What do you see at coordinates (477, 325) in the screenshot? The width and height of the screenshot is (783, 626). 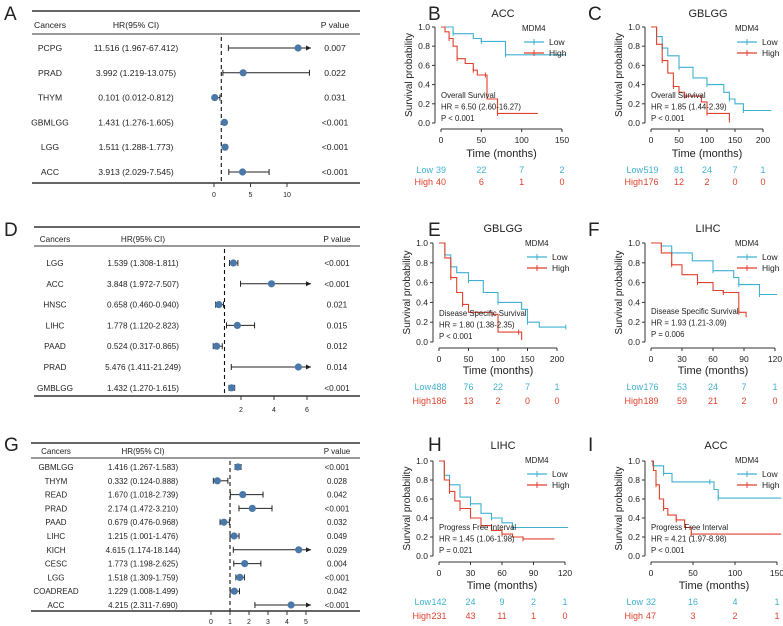 I see `annotation-text: HR = 1.80 (1.38-2.35)` at bounding box center [477, 325].